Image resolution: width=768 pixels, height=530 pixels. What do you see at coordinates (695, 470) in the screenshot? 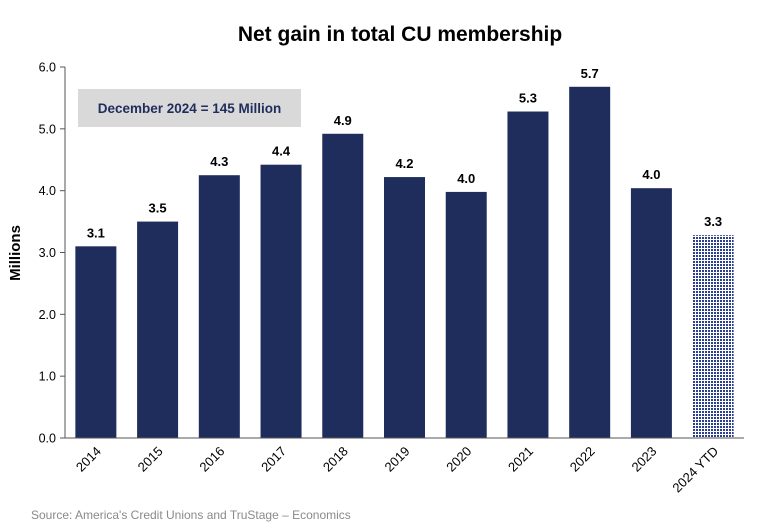
I see `x-tick-label: 2024 YTD` at bounding box center [695, 470].